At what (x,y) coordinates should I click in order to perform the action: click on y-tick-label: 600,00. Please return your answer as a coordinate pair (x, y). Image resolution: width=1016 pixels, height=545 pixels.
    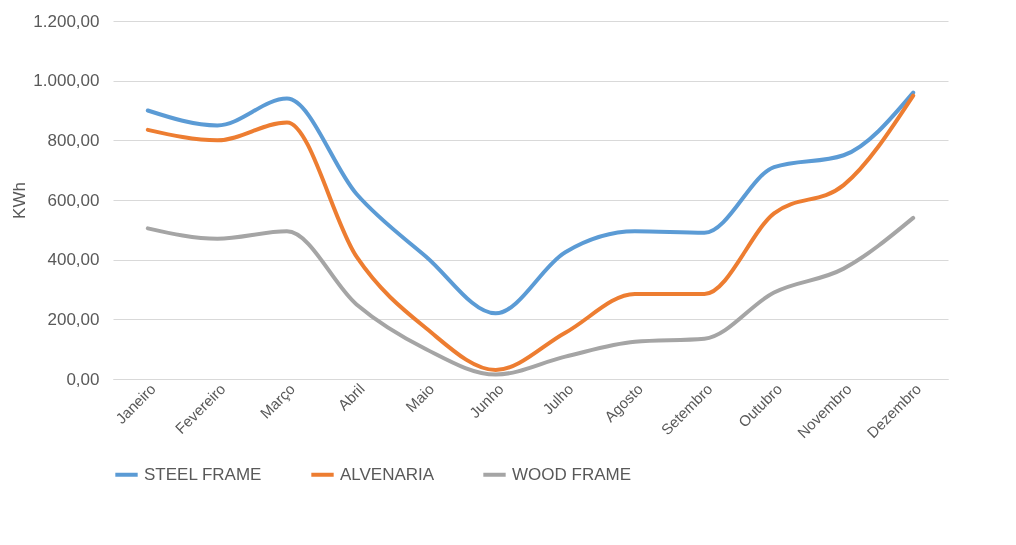
    Looking at the image, I should click on (73, 200).